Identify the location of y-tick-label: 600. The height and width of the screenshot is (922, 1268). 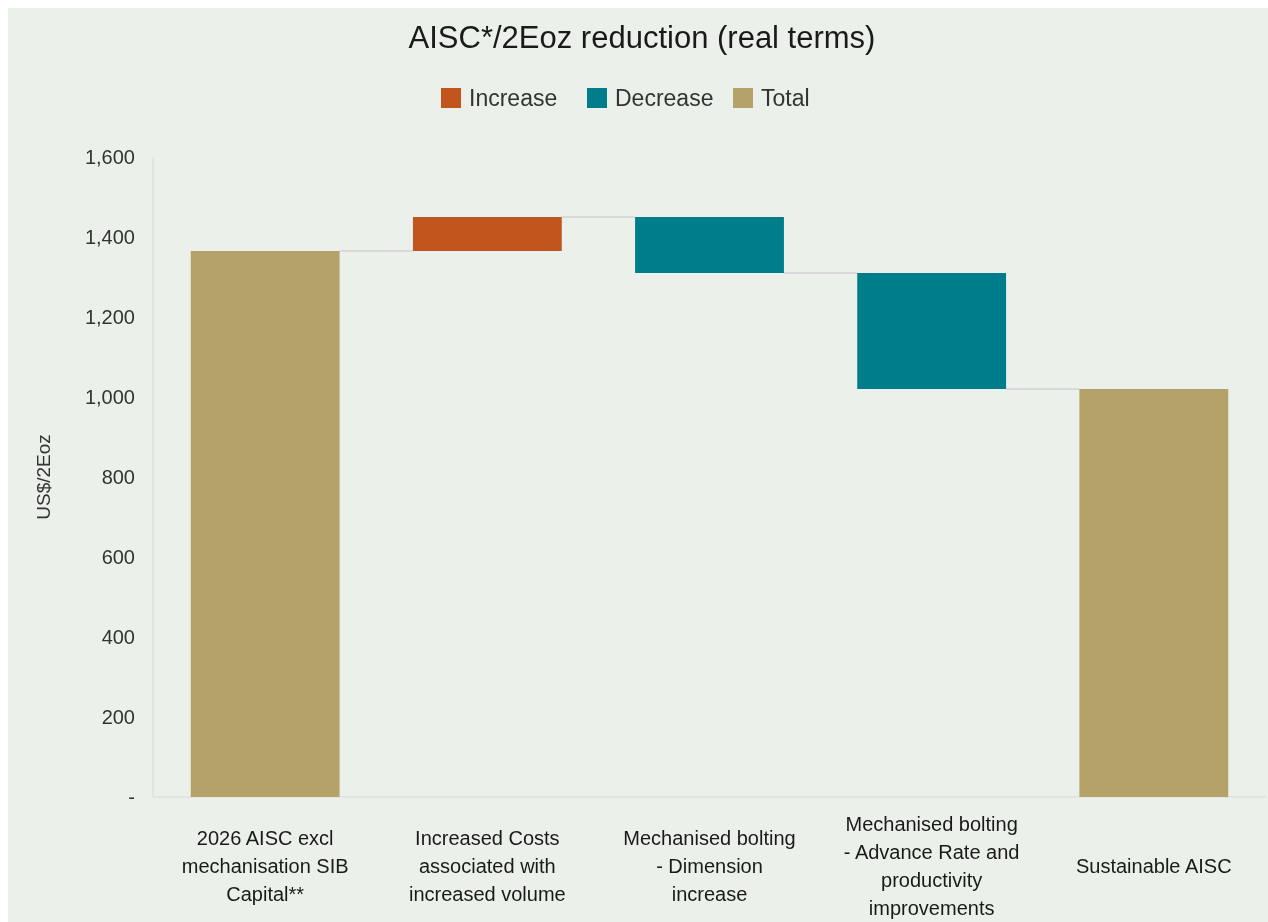
(118, 557).